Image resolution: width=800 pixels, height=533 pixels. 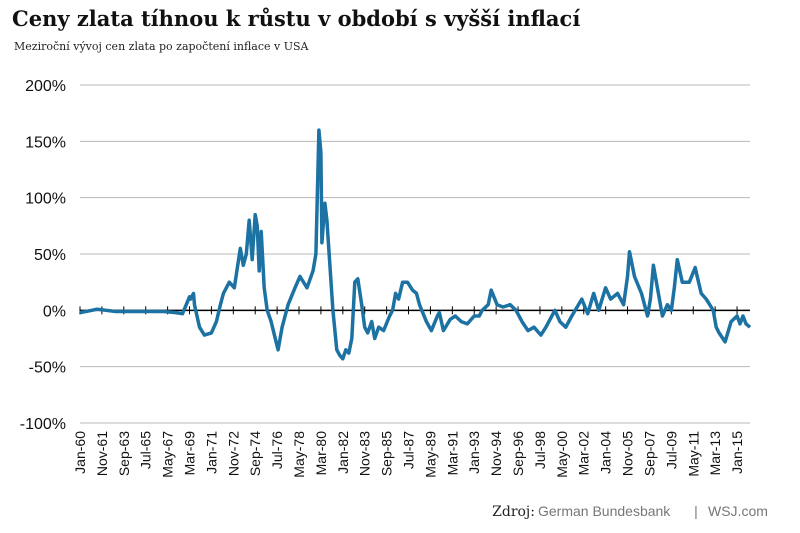 What do you see at coordinates (321, 453) in the screenshot?
I see `x-tick-label: Mar-80` at bounding box center [321, 453].